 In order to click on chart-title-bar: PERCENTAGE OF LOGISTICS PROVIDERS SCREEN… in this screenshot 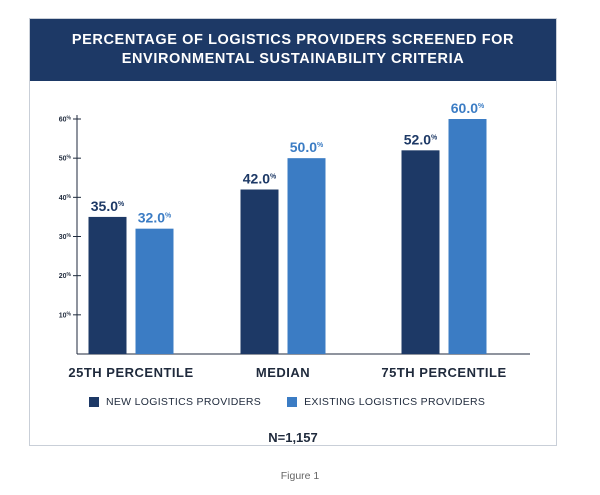, I will do `click(293, 50)`.